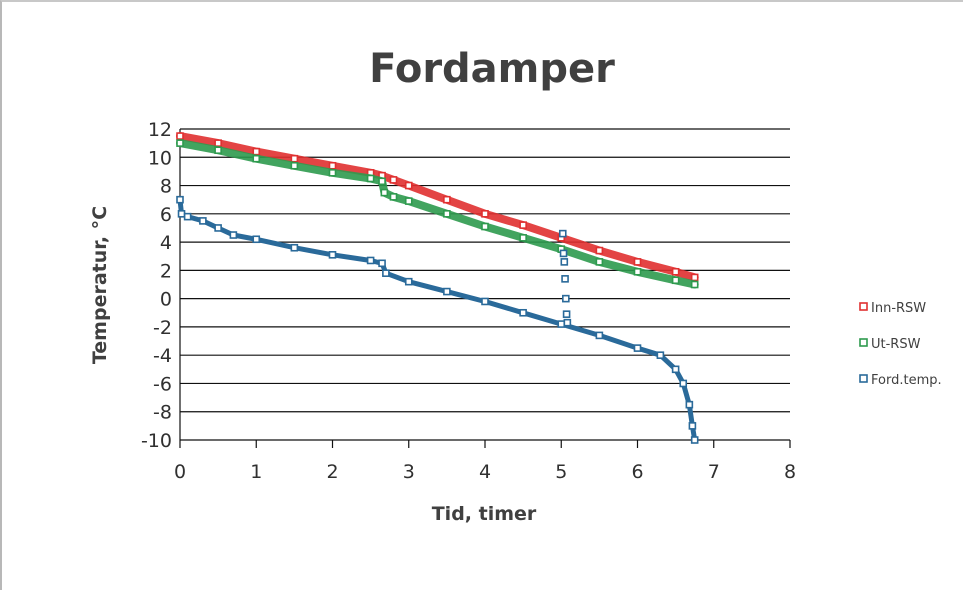 The width and height of the screenshot is (963, 590). Describe the element at coordinates (332, 472) in the screenshot. I see `x-tick-label: 2` at that location.